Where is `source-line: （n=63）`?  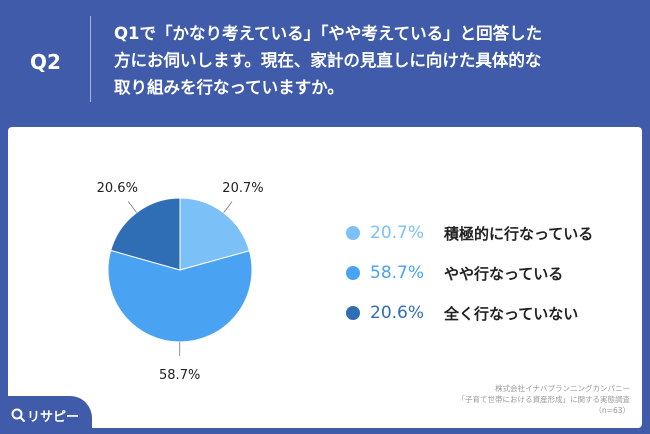
source-line: （n=63） is located at coordinates (612, 410).